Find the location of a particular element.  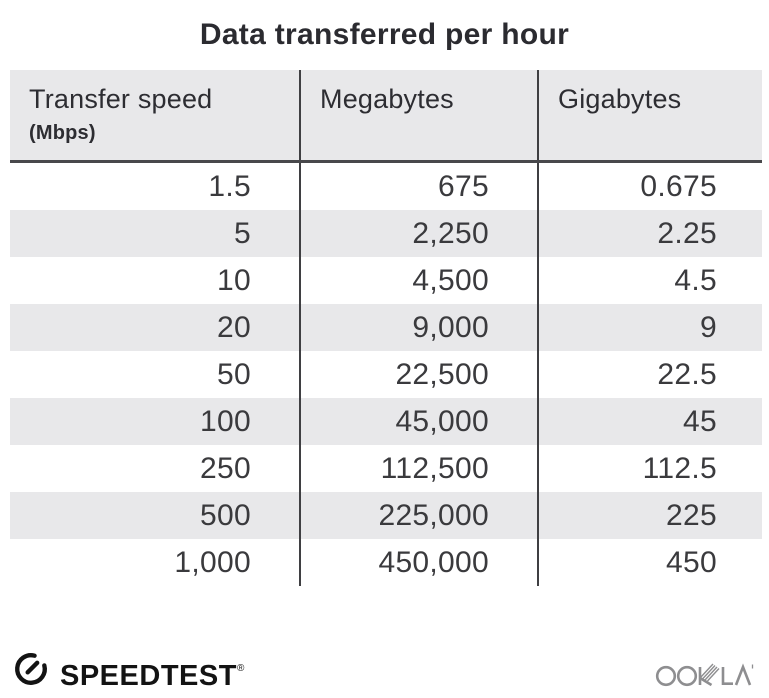

speedtest-gauge-icon is located at coordinates (31, 669).